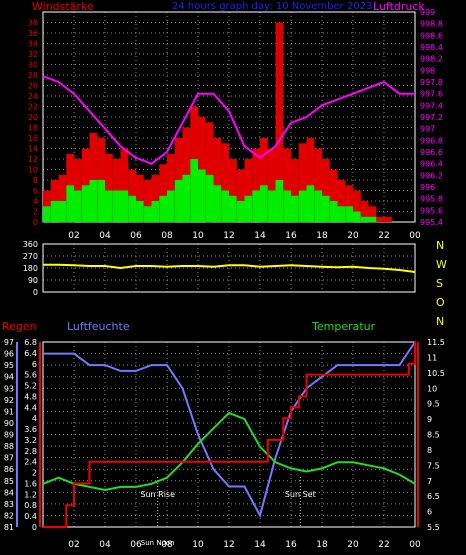 This screenshot has width=466, height=555. Describe the element at coordinates (9, 354) in the screenshot. I see `y-tick-label: 96` at that location.